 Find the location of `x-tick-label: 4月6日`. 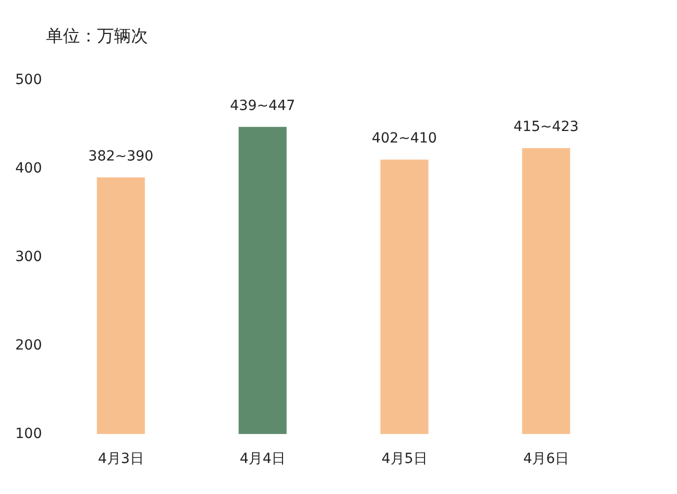

x-tick-label: 4月6日 is located at coordinates (546, 459).